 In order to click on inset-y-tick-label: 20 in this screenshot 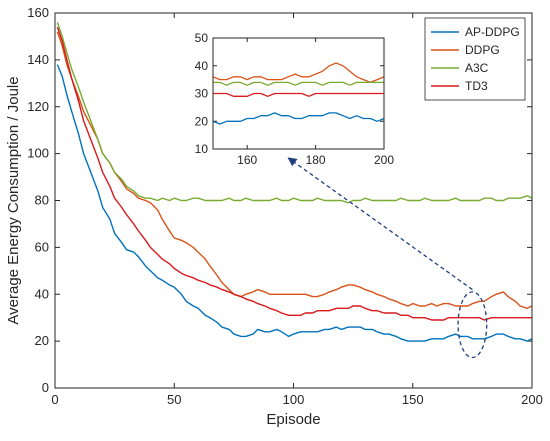, I will do `click(202, 121)`.